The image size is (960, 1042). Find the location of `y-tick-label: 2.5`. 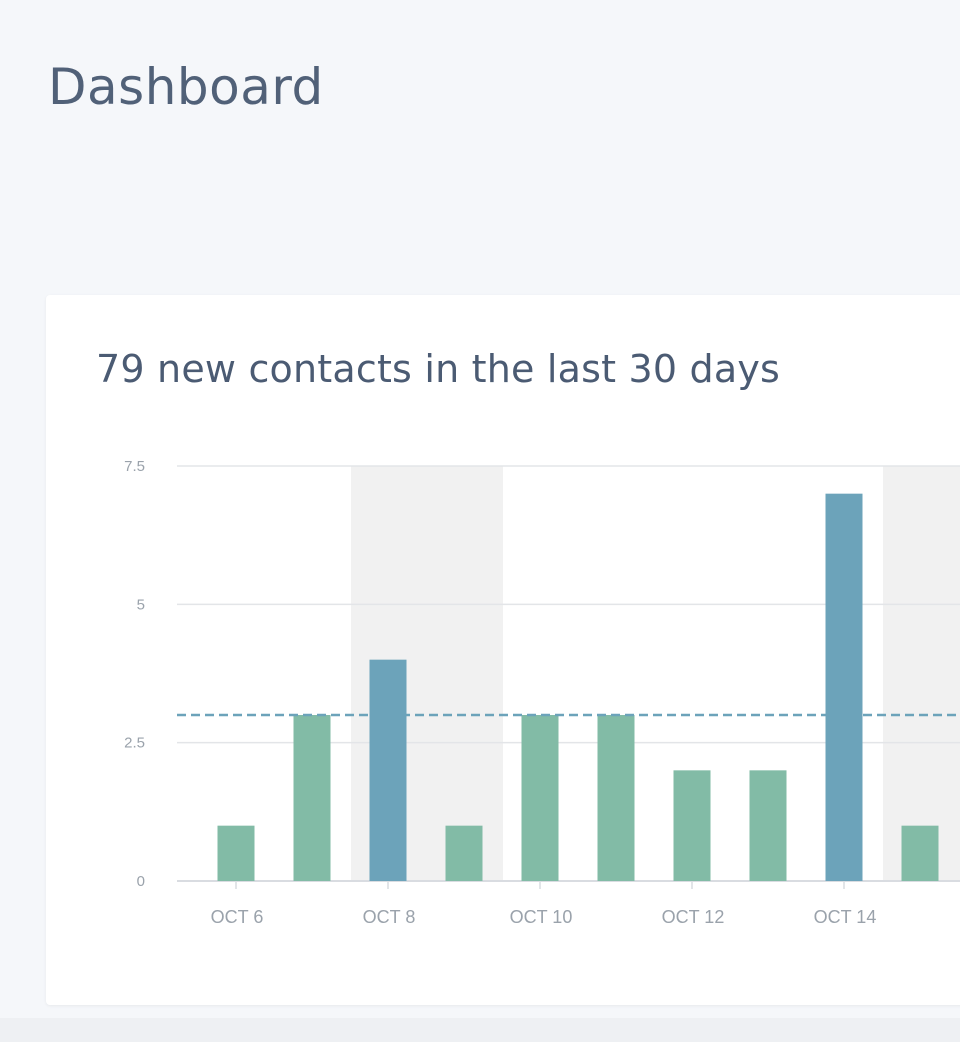

y-tick-label: 2.5 is located at coordinates (134, 743).